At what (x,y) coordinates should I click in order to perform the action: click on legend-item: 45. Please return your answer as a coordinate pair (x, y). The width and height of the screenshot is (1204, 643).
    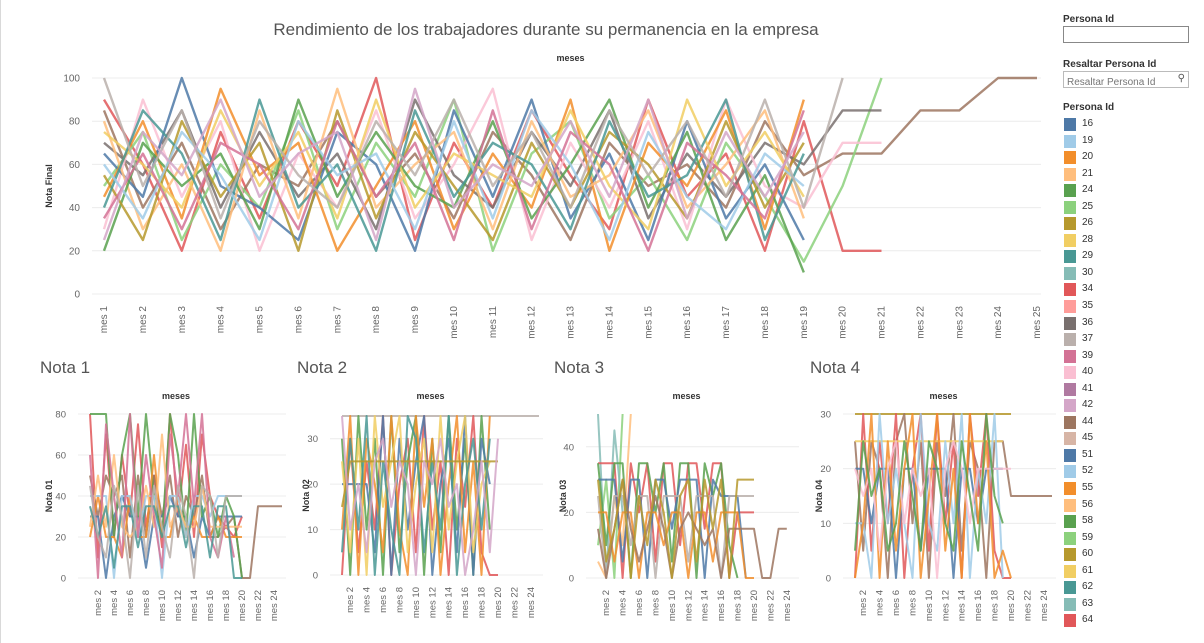
    Looking at the image, I should click on (1133, 439).